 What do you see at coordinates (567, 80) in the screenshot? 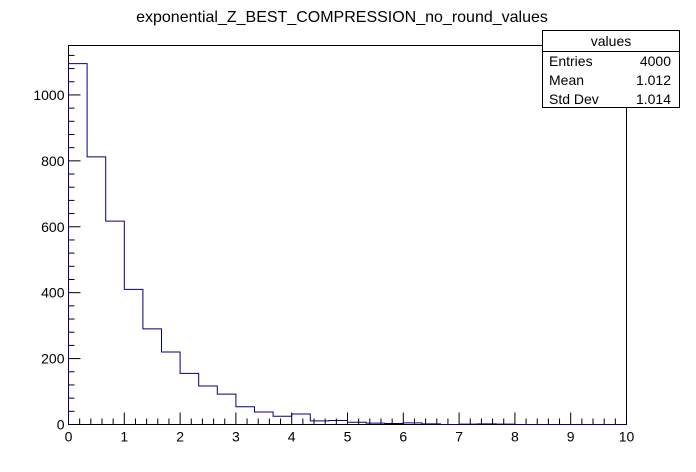
I see `stats-mean-label: Mean` at bounding box center [567, 80].